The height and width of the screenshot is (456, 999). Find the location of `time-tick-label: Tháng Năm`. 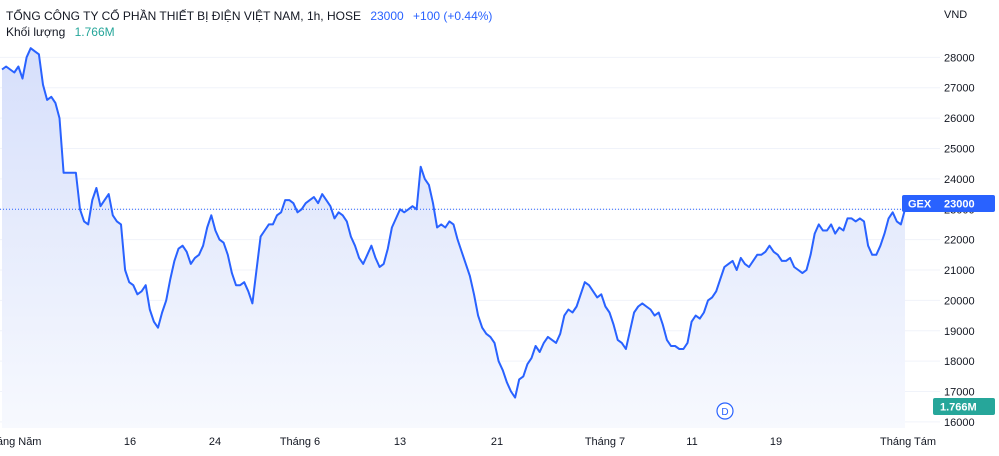

time-tick-label: Tháng Năm is located at coordinates (20, 442).